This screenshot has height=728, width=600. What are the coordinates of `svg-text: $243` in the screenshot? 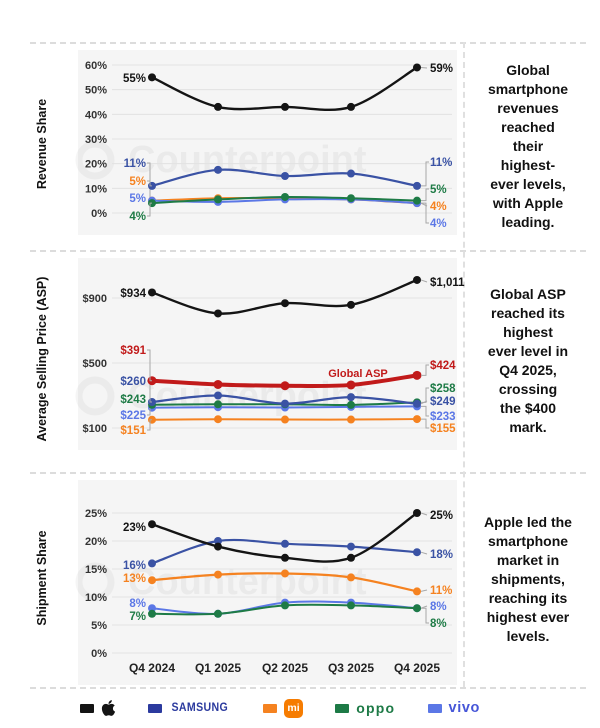 It's located at (133, 400).